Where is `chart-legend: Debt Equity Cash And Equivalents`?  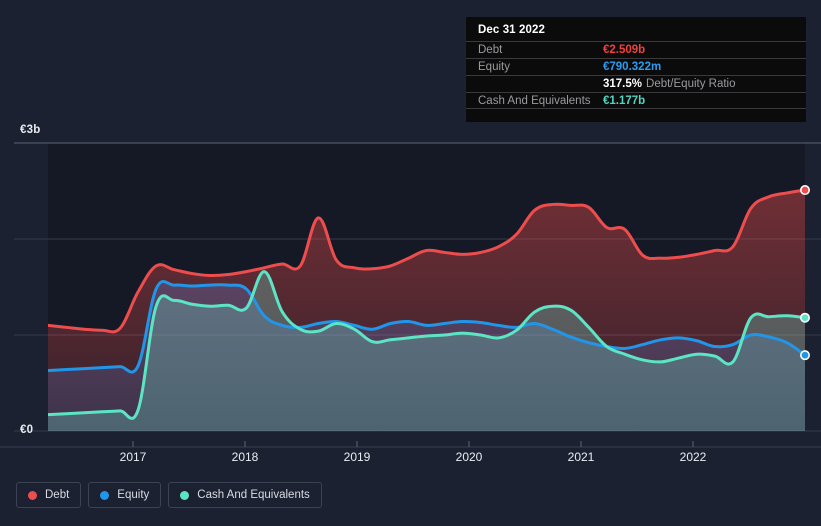 chart-legend: Debt Equity Cash And Equivalents is located at coordinates (169, 495).